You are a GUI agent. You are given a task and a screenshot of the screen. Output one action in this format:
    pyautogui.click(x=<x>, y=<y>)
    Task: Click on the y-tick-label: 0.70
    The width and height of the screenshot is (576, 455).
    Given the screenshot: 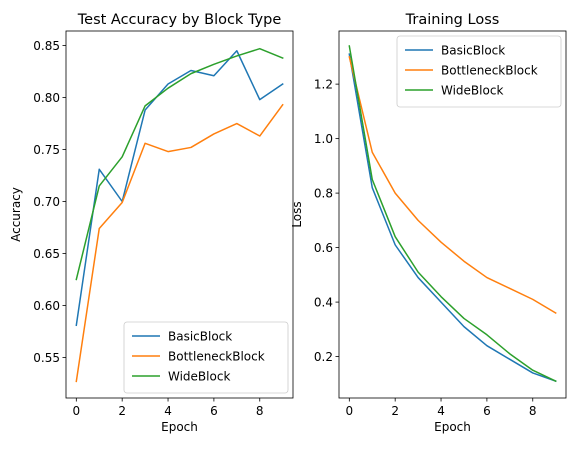 What is the action you would take?
    pyautogui.click(x=46, y=202)
    